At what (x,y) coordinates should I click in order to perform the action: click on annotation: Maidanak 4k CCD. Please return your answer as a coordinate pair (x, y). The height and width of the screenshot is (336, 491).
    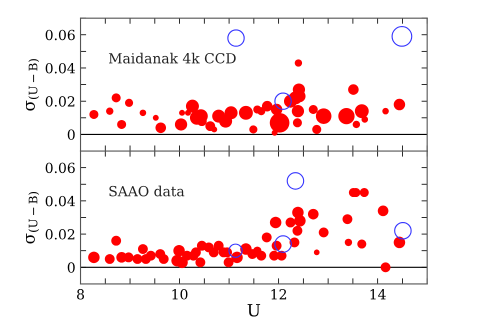
    Looking at the image, I should click on (172, 58).